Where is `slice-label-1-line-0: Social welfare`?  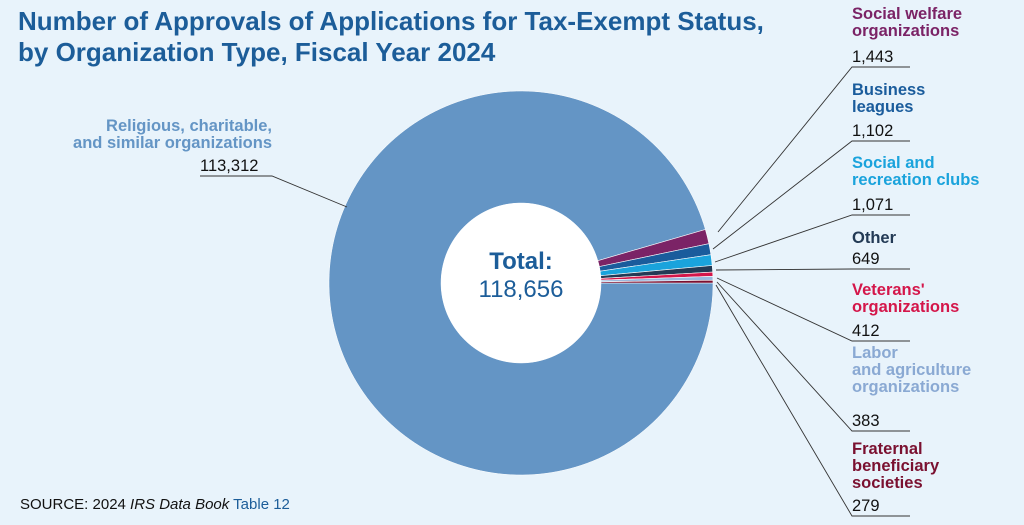
slice-label-1-line-0: Social welfare is located at coordinates (907, 14).